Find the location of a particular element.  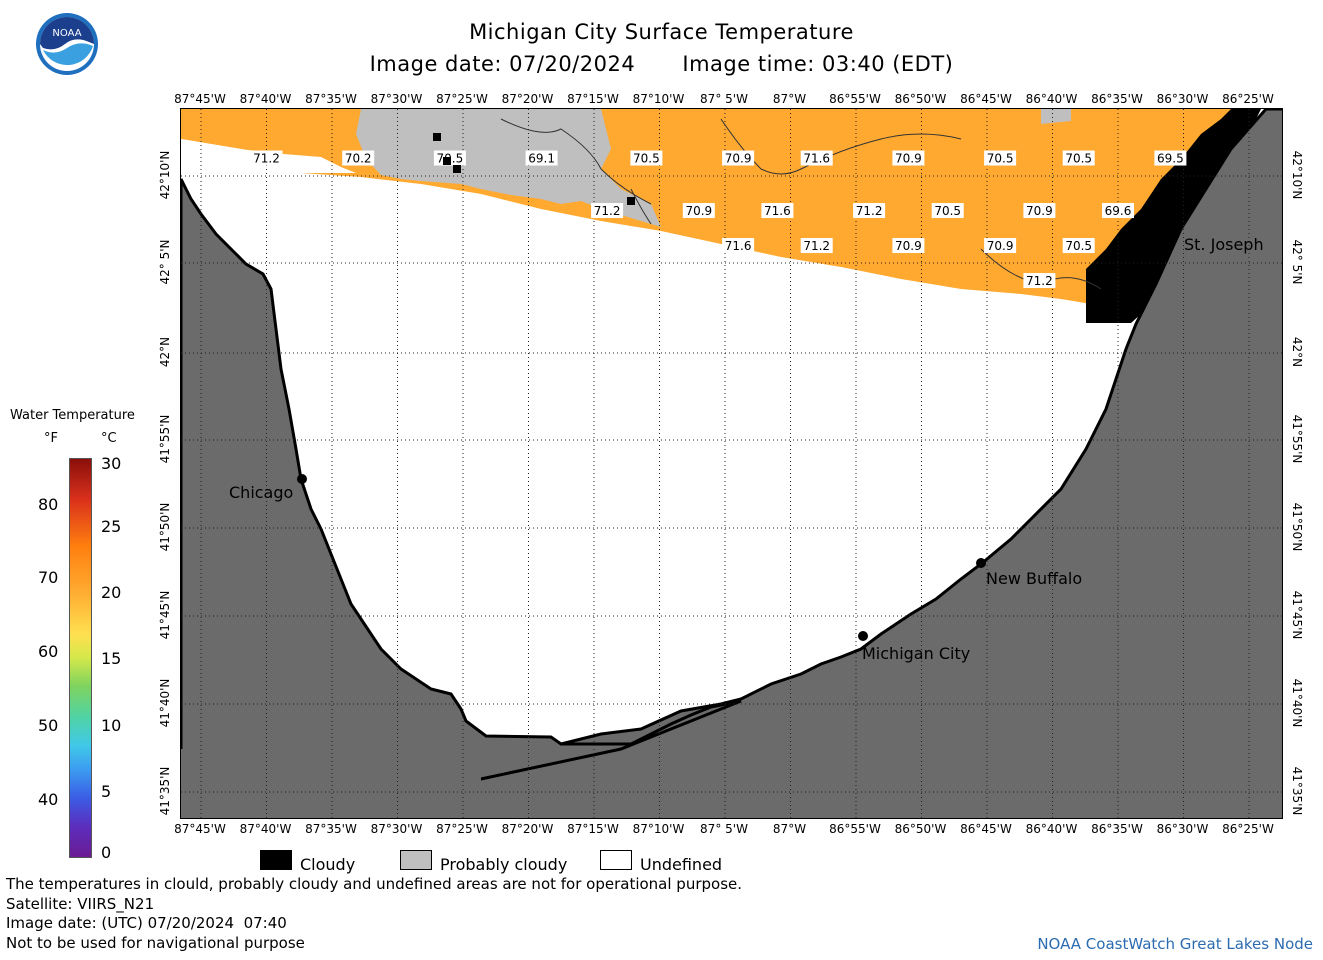

city-label-chicago: Chicago is located at coordinates (261, 492).